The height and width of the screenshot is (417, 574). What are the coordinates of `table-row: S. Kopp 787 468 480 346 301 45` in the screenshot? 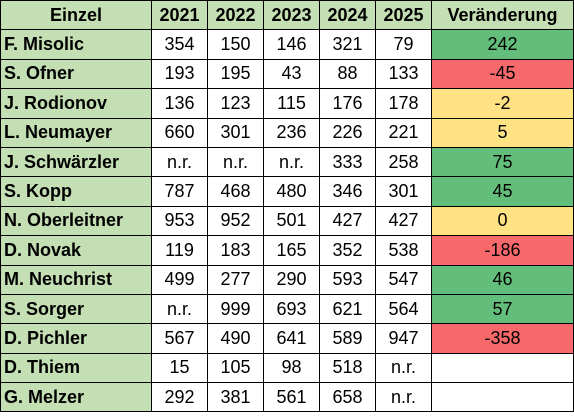 It's located at (287, 191).